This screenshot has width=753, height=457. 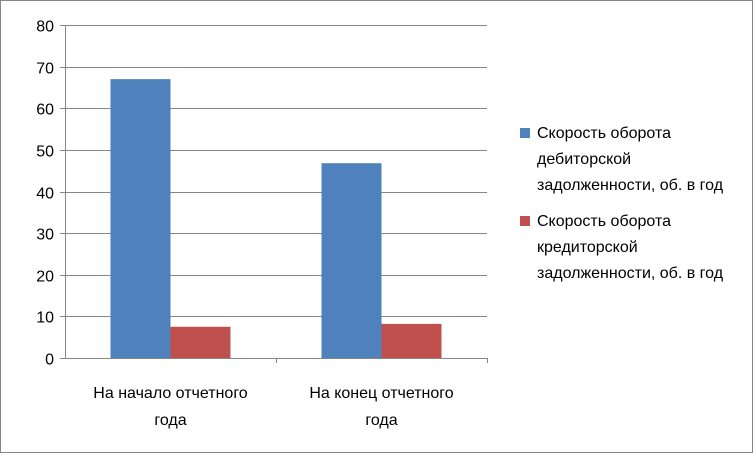 I want to click on y-tick-label-30: 30, so click(x=45, y=235).